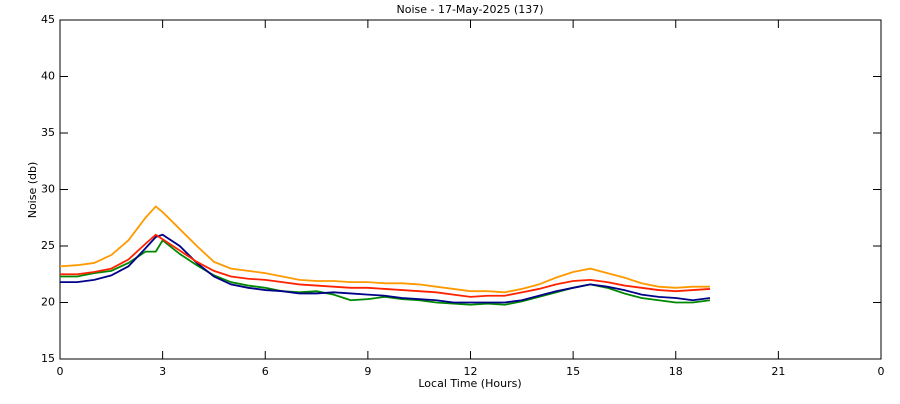 This screenshot has height=404, width=900. What do you see at coordinates (32, 190) in the screenshot?
I see `y-axis-label: Noise (db)` at bounding box center [32, 190].